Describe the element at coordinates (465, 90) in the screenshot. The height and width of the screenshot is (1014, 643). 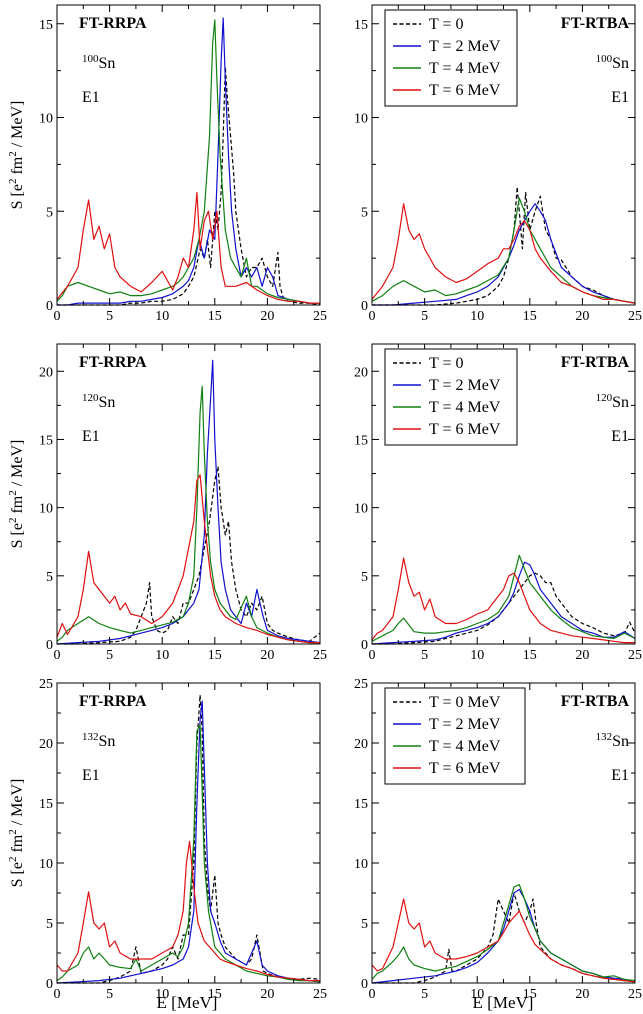
I see `legend-entry: T = 6 MeV` at that location.